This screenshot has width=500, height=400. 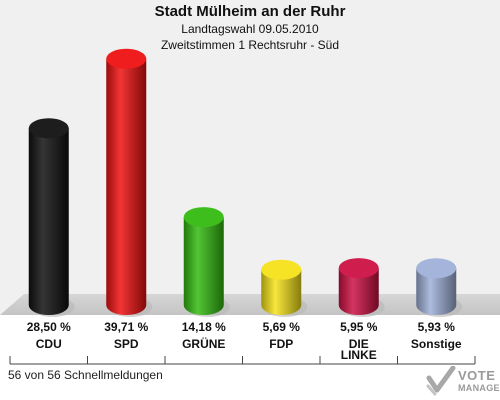 I want to click on bar-grüne, so click(x=206, y=262).